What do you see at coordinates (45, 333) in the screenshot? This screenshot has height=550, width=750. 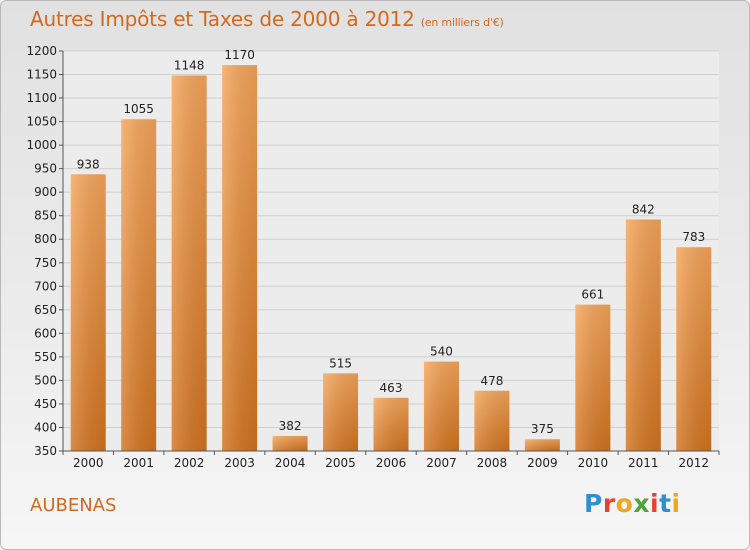 I see `y-tick-label: 600` at bounding box center [45, 333].